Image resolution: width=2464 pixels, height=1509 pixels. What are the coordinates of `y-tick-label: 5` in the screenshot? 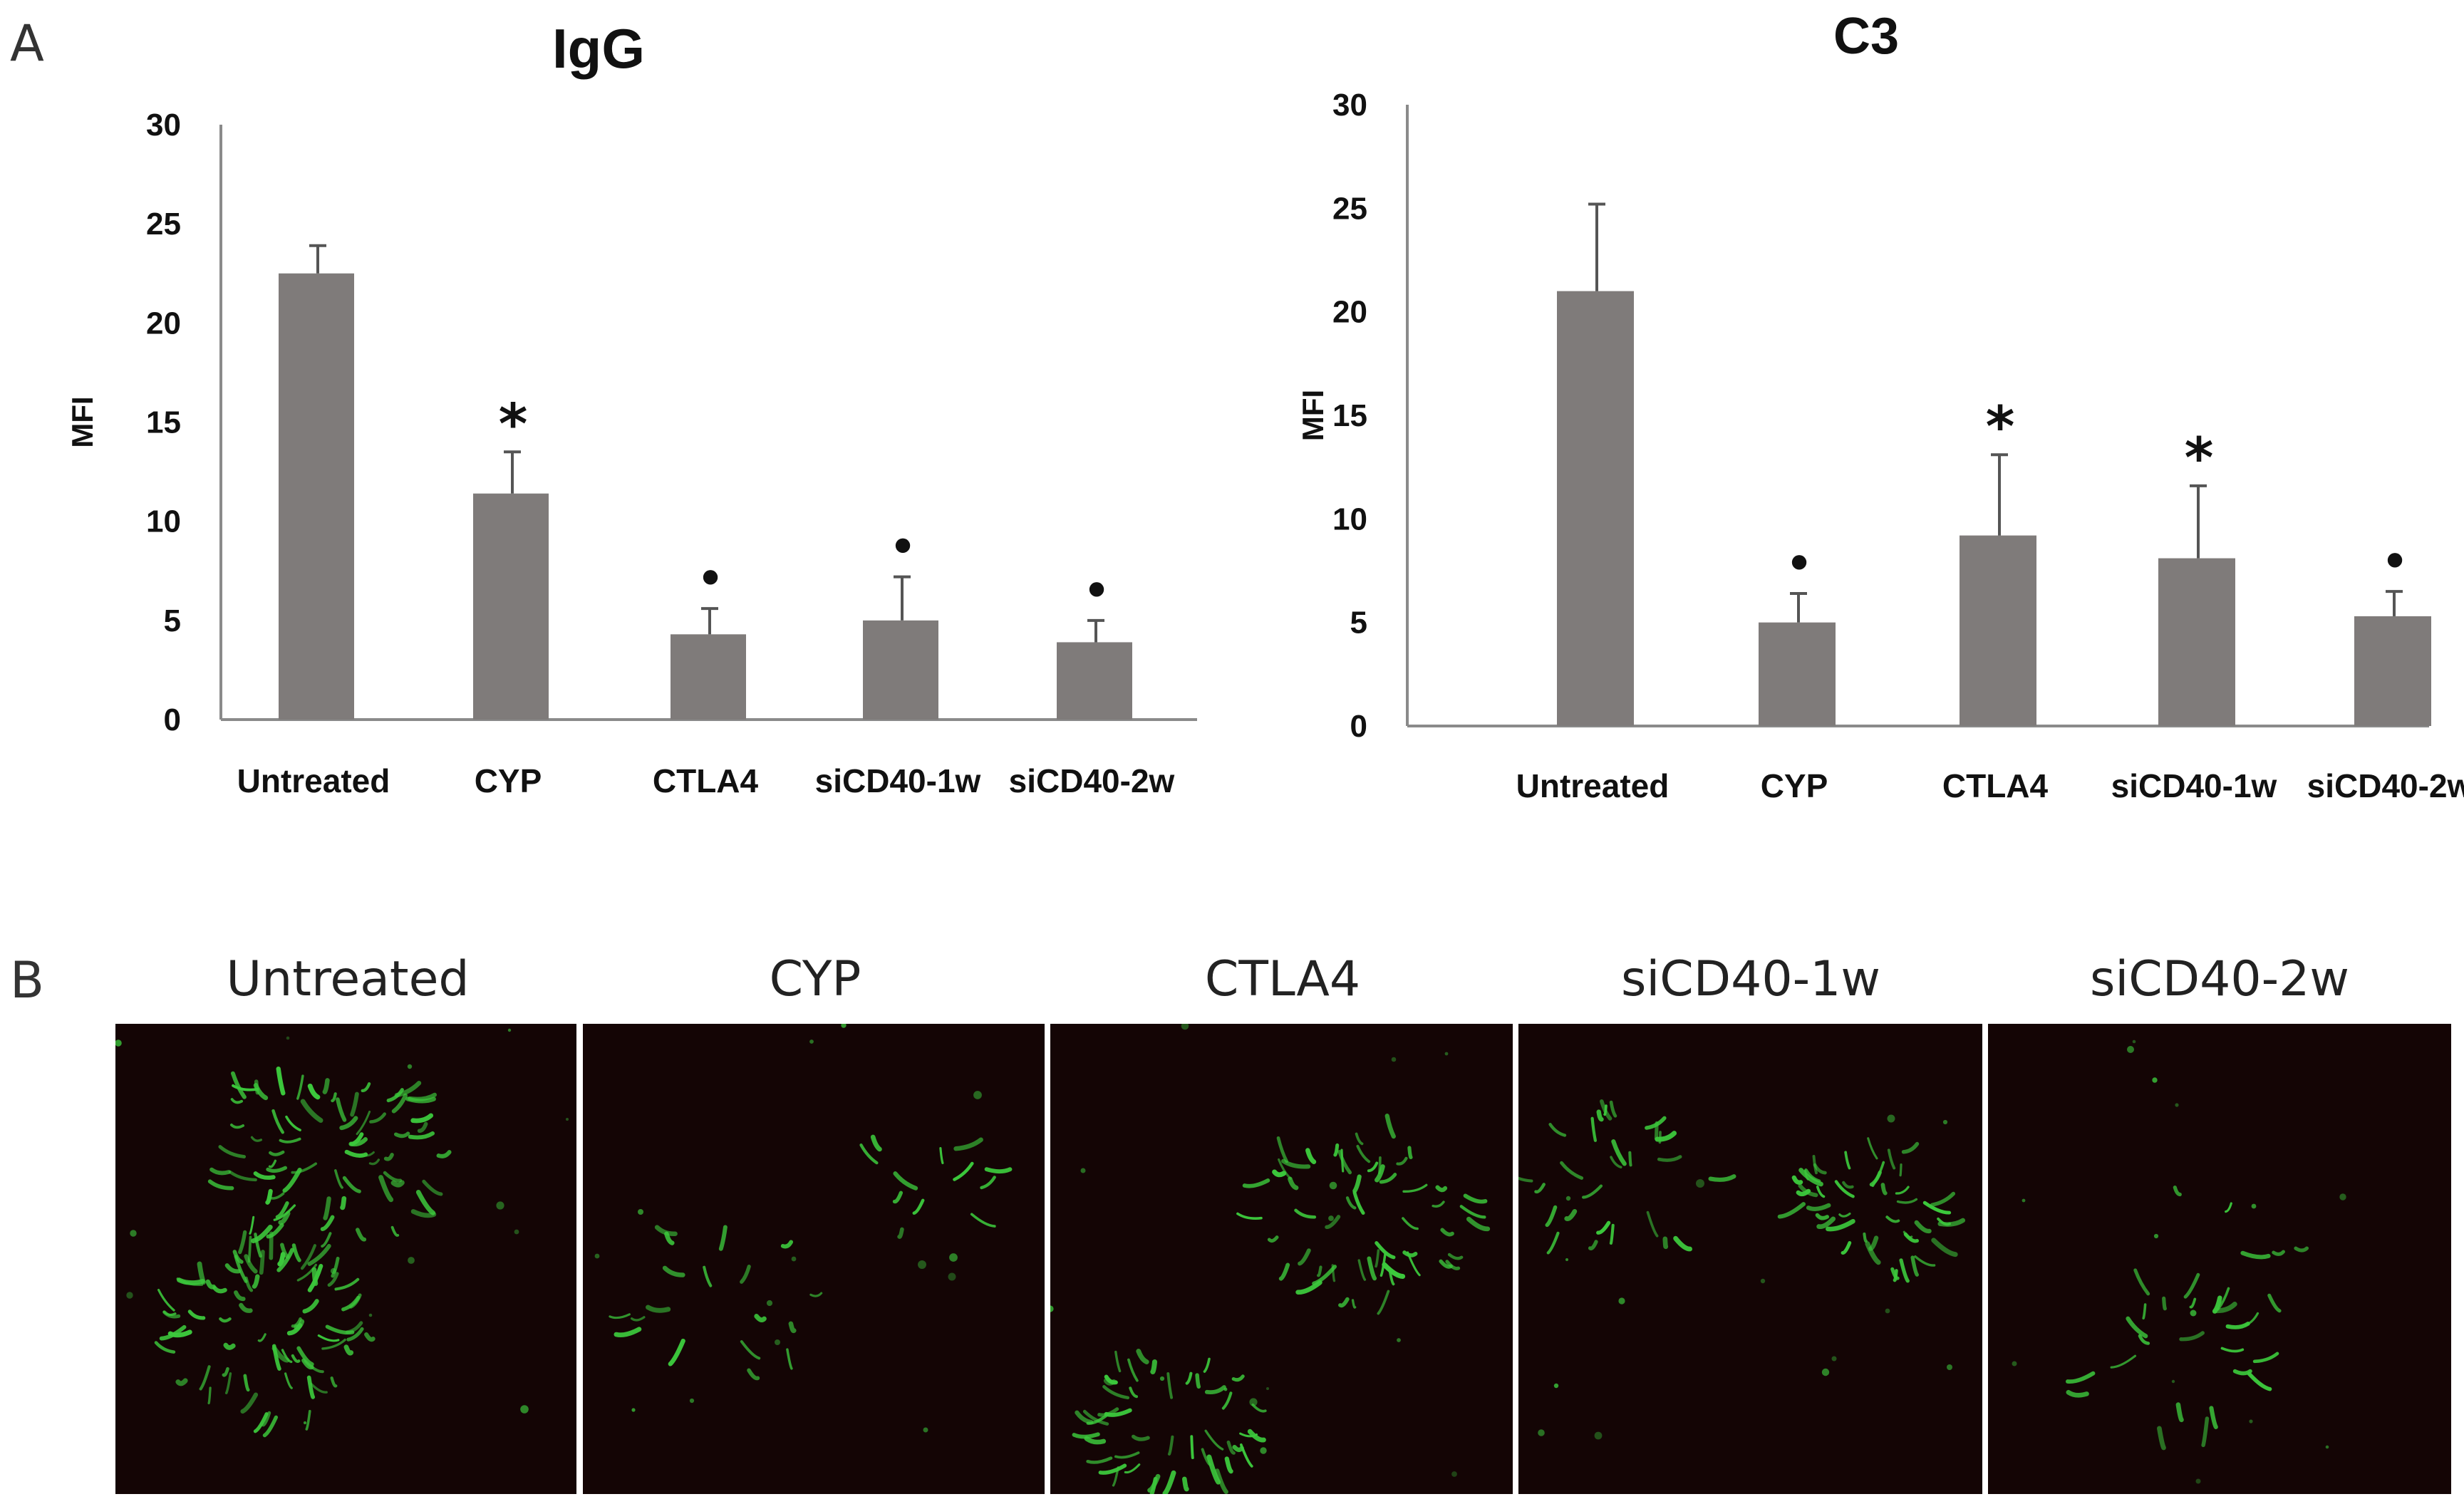 It's located at (1358, 623).